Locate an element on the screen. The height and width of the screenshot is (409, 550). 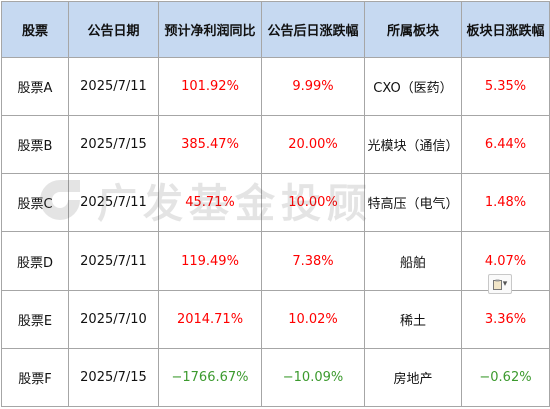
cell-sector: CXO（医药） is located at coordinates (413, 86).